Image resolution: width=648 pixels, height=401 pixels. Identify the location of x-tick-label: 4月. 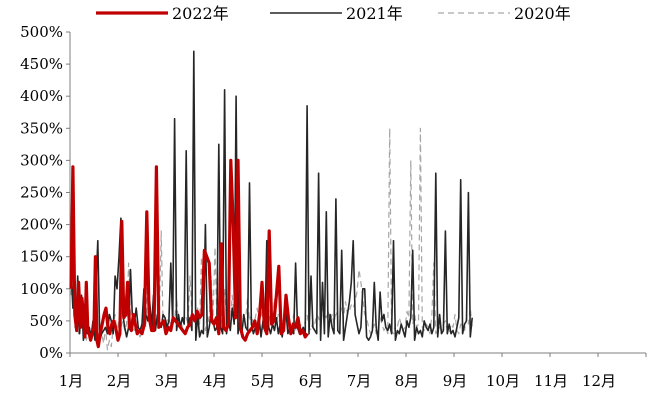
(215, 381).